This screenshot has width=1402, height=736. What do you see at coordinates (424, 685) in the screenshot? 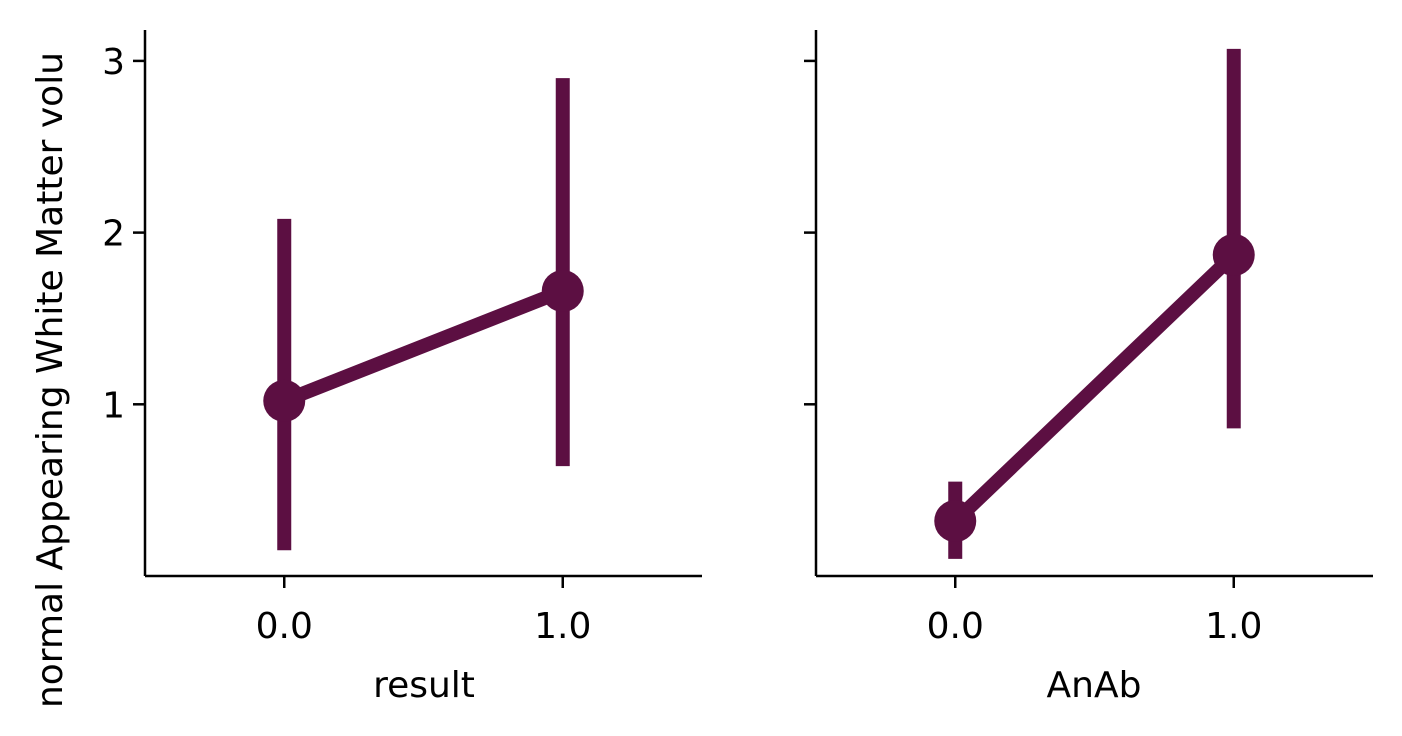
I see `x-axis-label-result: result` at bounding box center [424, 685].